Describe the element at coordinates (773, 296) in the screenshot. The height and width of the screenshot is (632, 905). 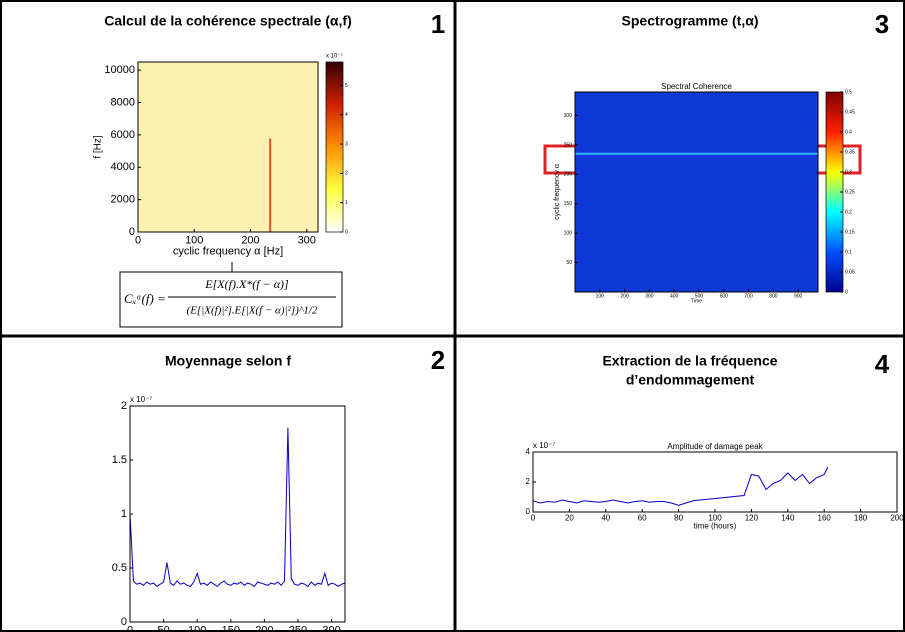
I see `x-tick-label: 800` at that location.